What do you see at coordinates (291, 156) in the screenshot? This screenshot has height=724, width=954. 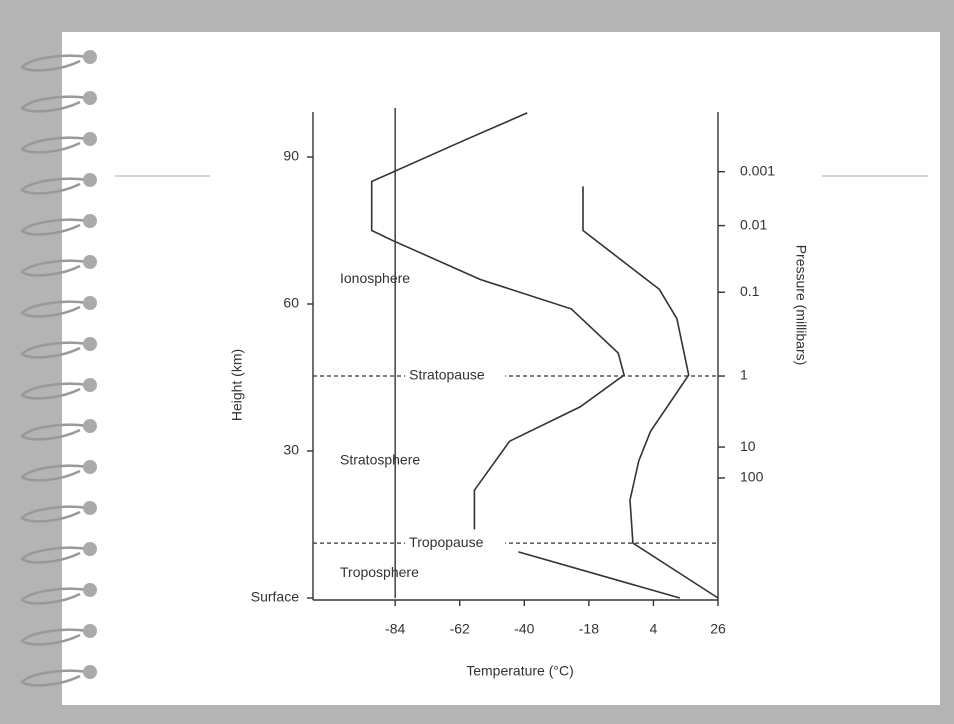 I see `y-tick-label: 90` at bounding box center [291, 156].